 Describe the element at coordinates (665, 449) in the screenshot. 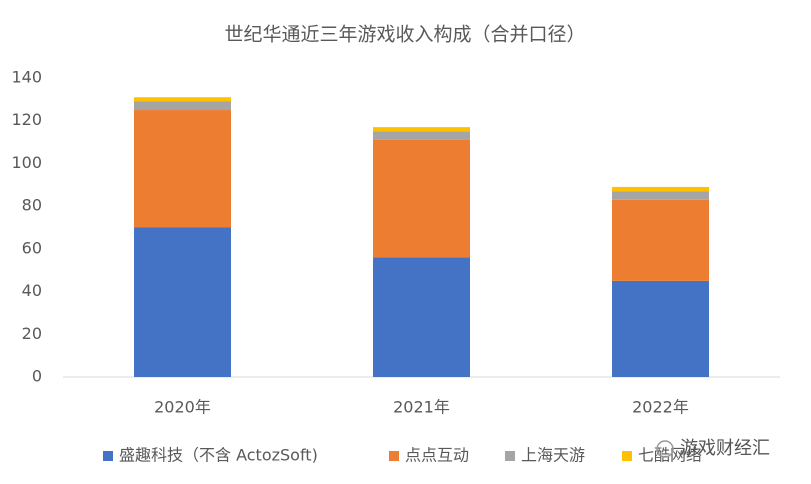

I see `watermark-icon` at that location.